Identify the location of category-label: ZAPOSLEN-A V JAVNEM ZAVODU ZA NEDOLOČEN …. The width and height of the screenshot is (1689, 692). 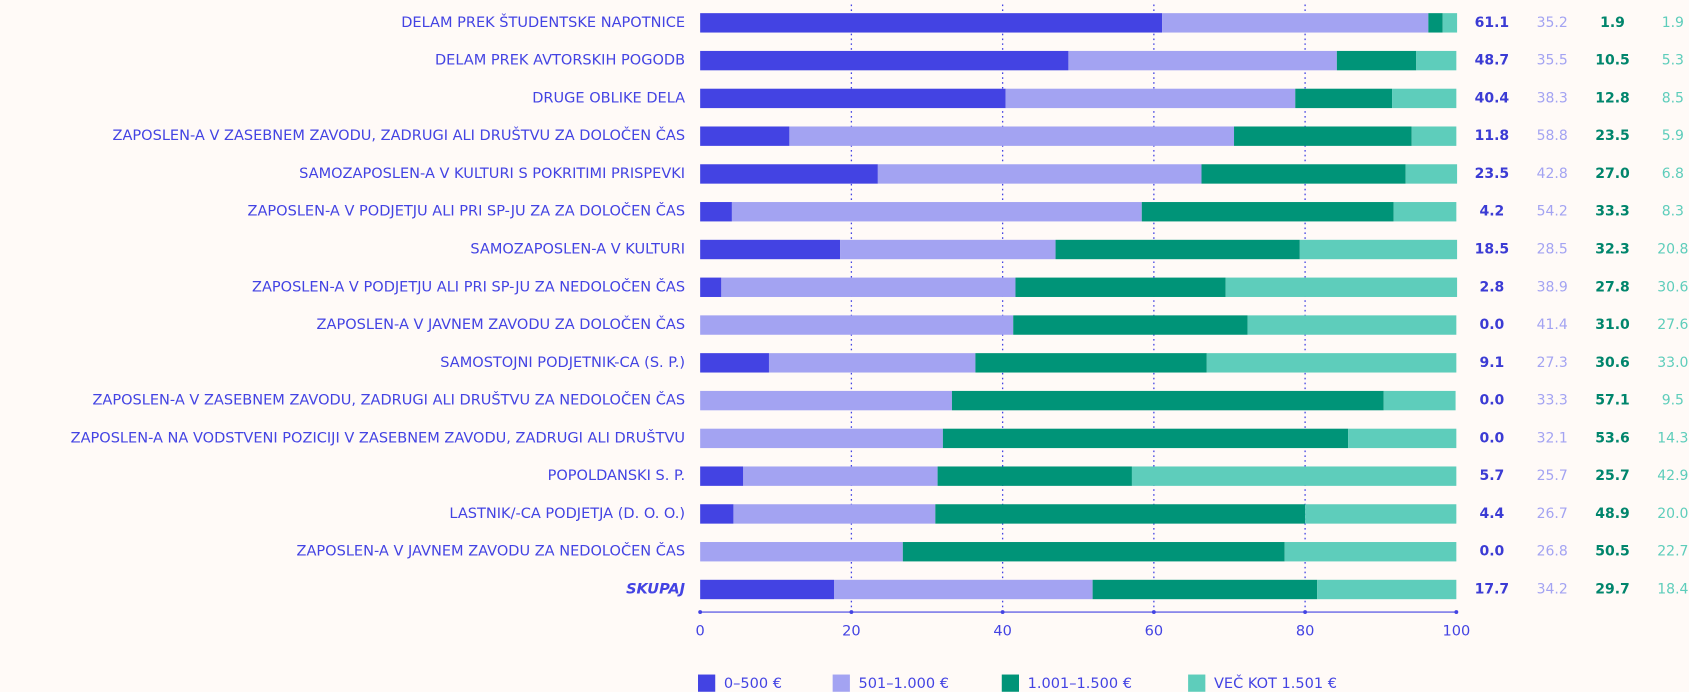
(491, 551).